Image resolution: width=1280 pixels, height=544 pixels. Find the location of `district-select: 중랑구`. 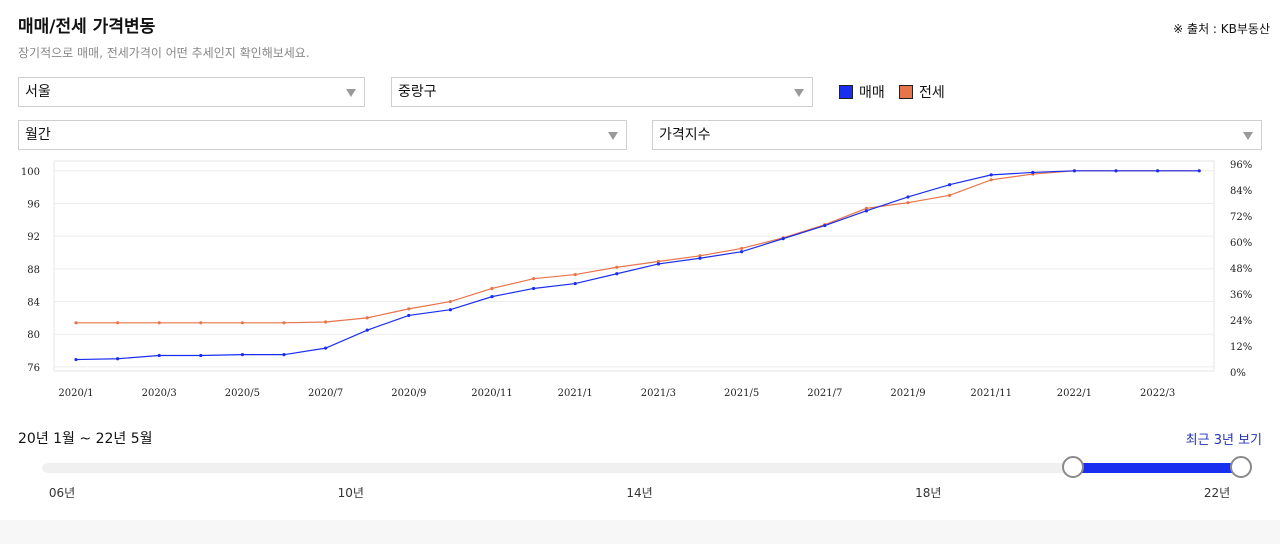

district-select: 중랑구 is located at coordinates (602, 92).